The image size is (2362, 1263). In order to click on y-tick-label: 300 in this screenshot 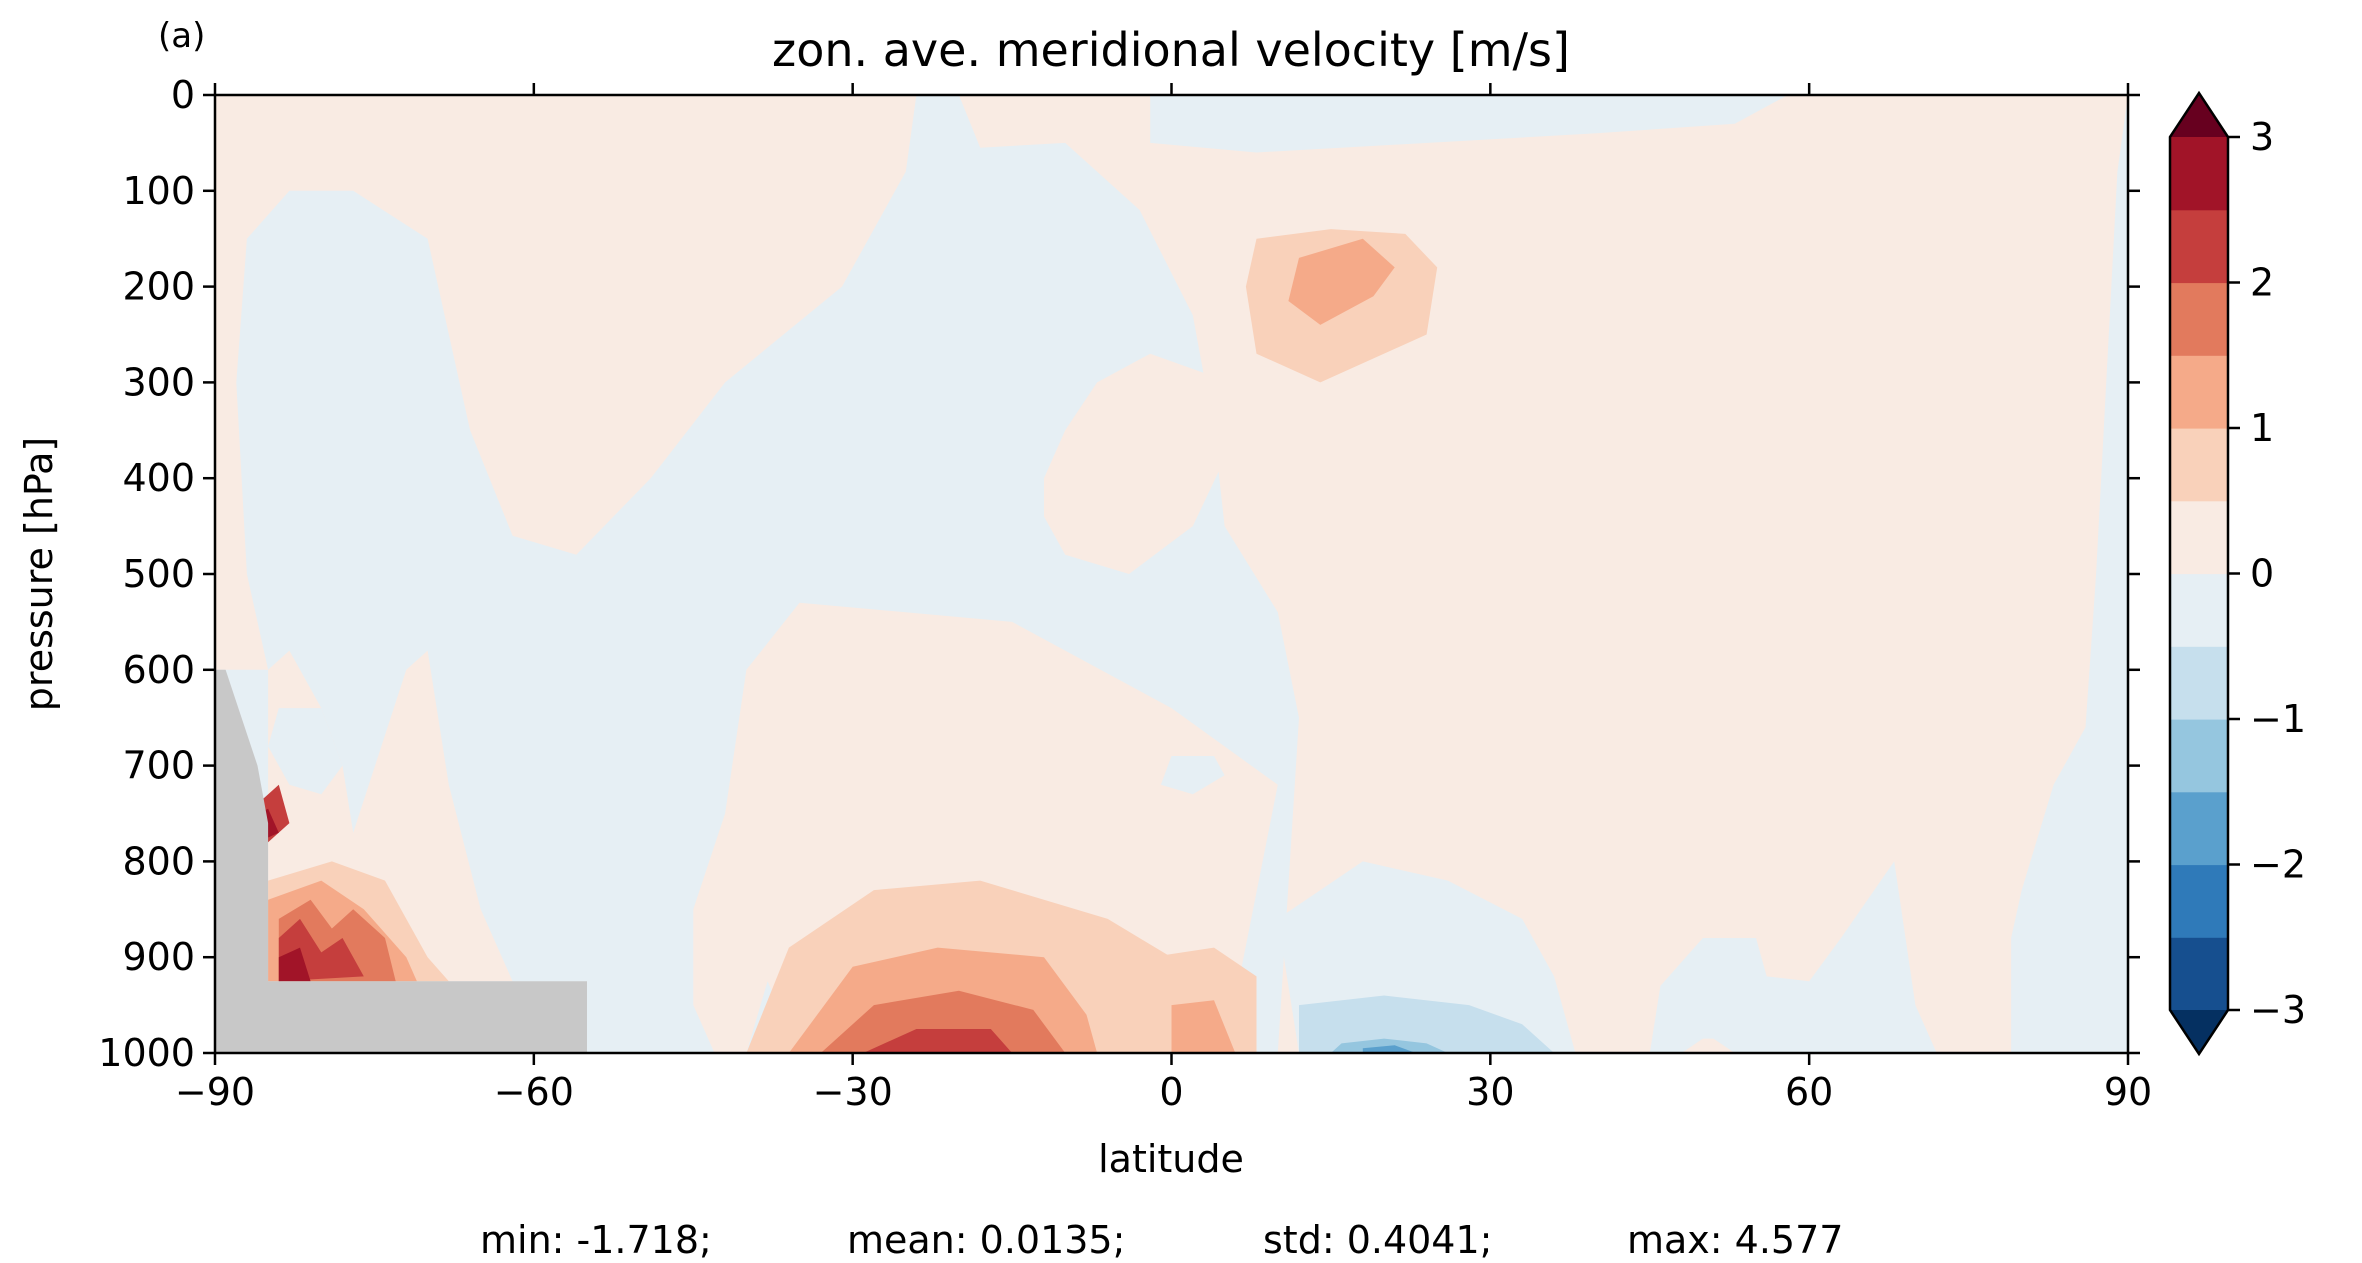, I will do `click(158, 382)`.